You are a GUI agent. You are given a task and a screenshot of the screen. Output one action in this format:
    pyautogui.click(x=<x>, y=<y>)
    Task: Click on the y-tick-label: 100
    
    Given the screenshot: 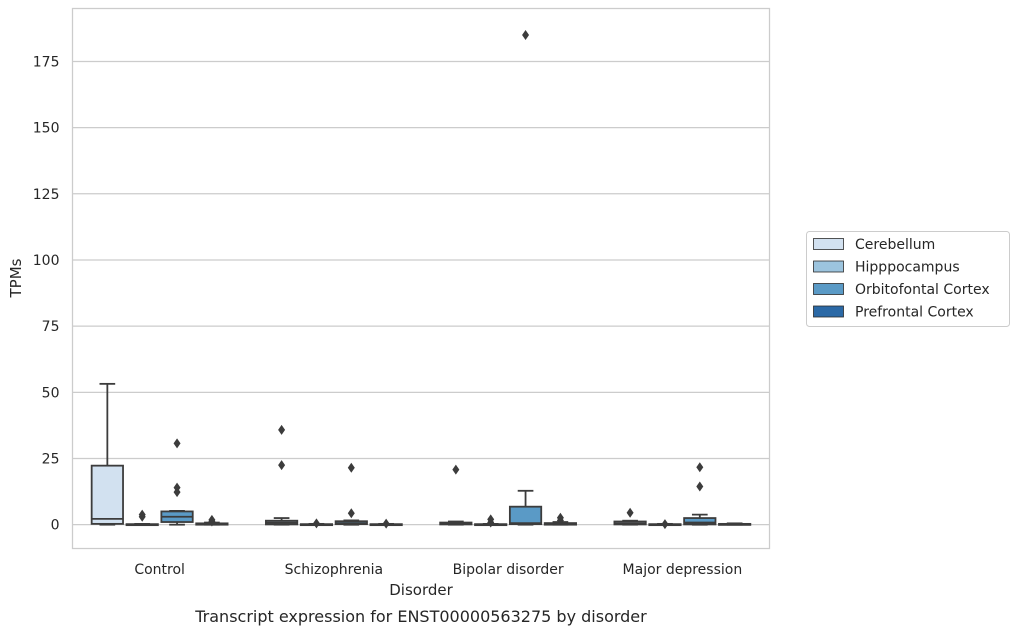 What is the action you would take?
    pyautogui.click(x=46, y=261)
    